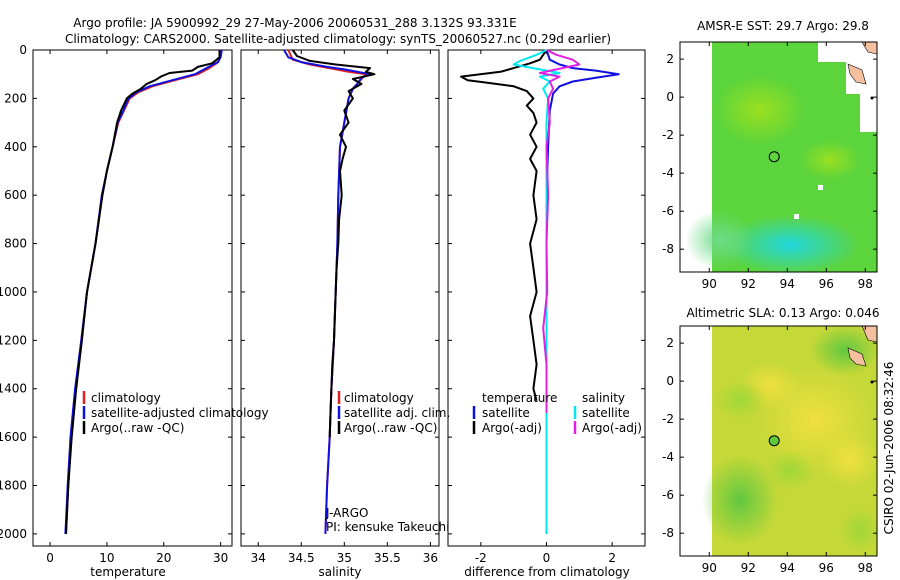 The height and width of the screenshot is (580, 900). What do you see at coordinates (180, 413) in the screenshot?
I see `legend-label-satellite: satellite-adjusted climatology` at bounding box center [180, 413].